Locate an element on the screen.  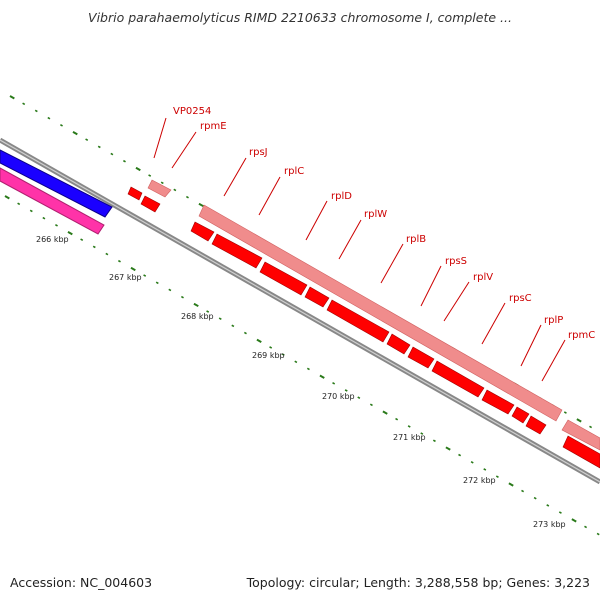
gene-label-rplw: rplW is located at coordinates (375, 214).